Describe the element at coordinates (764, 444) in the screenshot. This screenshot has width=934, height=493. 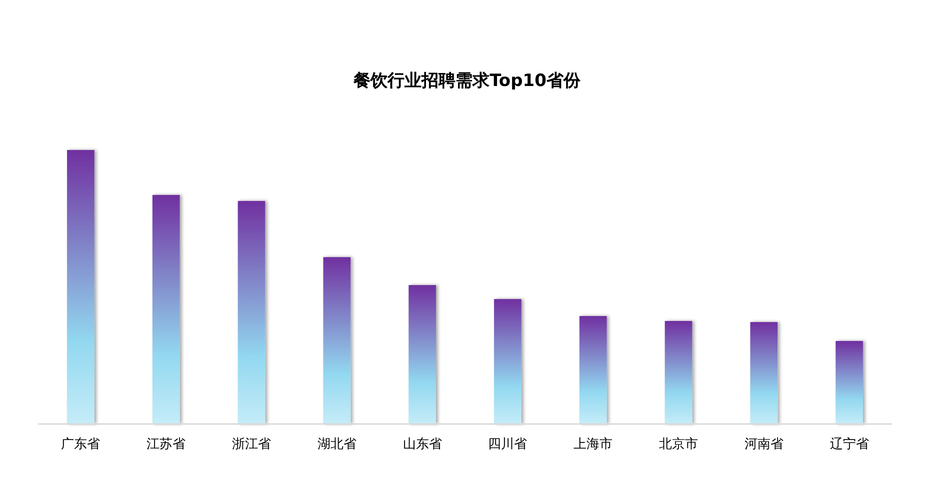
I see `x-tick-label: 河南省` at that location.